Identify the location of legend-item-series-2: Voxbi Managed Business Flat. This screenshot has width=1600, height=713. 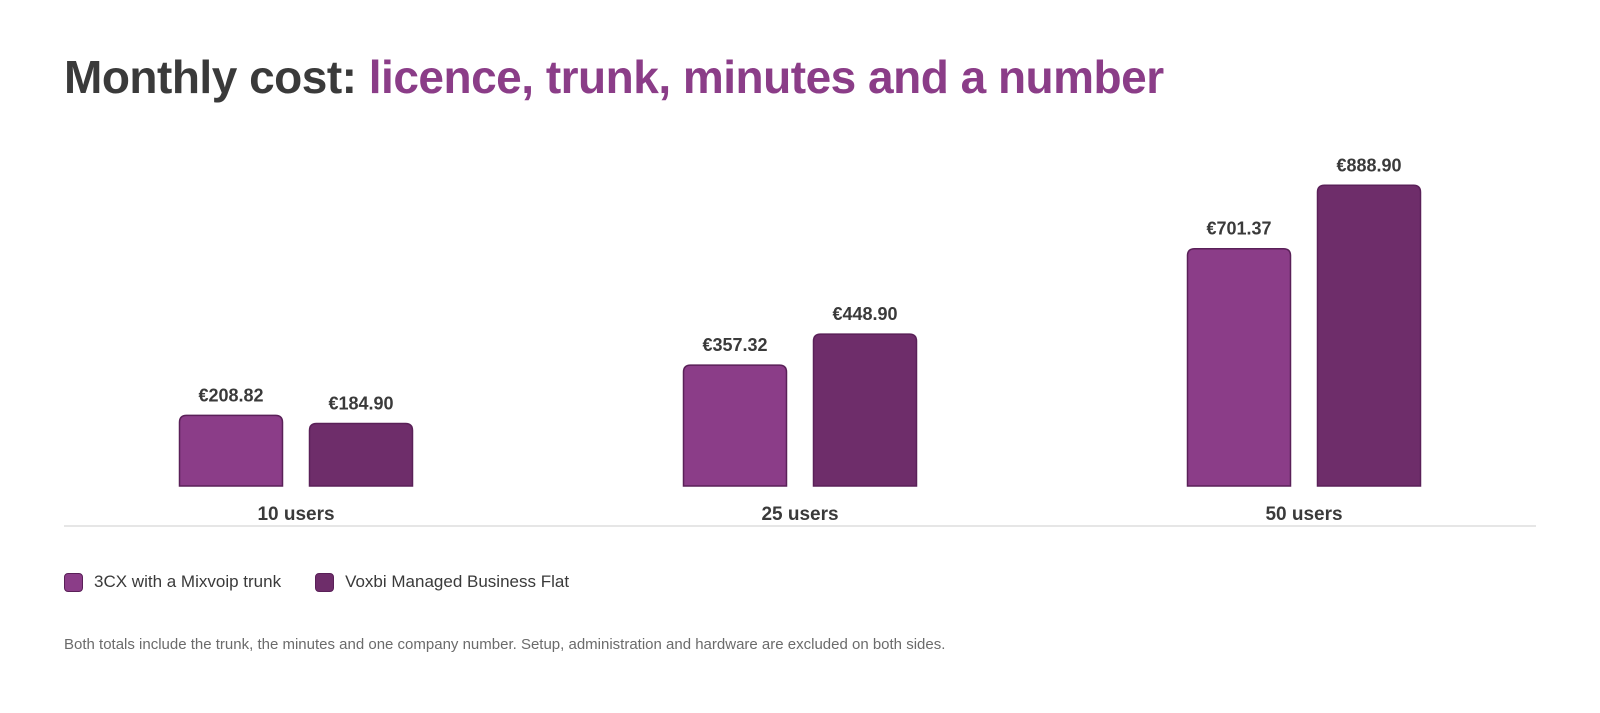
(442, 582).